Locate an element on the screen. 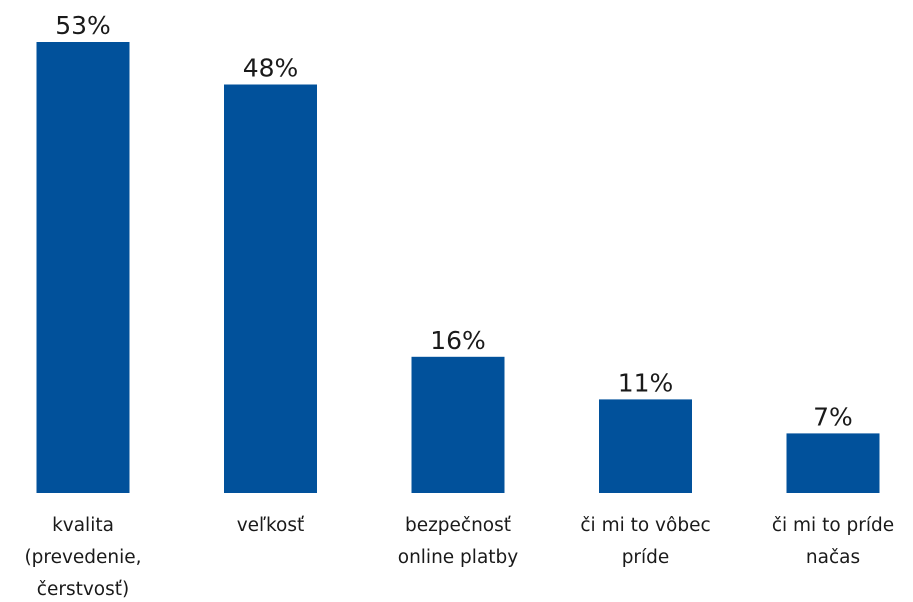 This screenshot has width=913, height=602. category-label-0-line-0: kvalita is located at coordinates (83, 525).